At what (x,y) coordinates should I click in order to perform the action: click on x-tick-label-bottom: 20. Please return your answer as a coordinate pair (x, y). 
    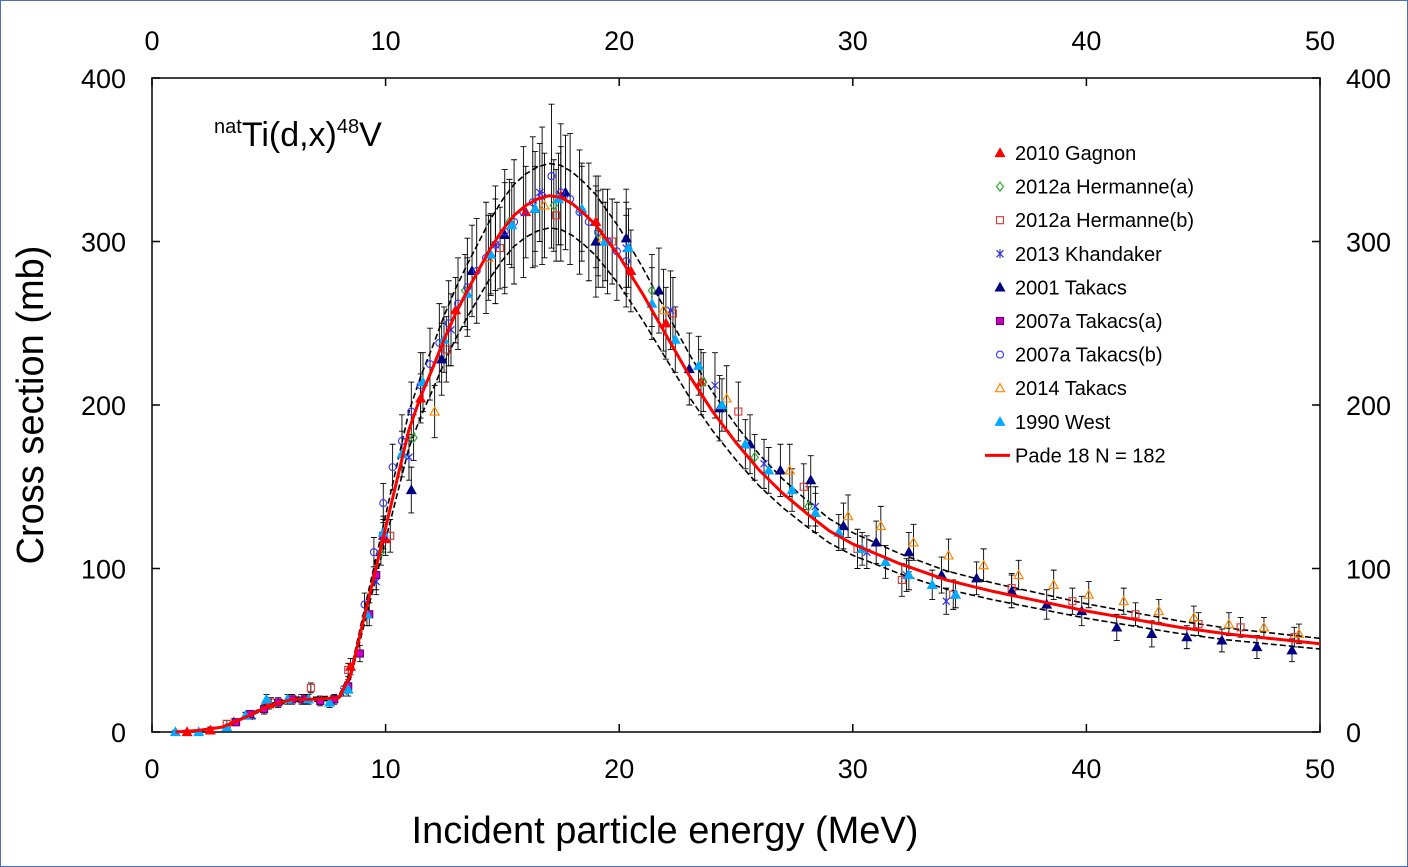
    Looking at the image, I should click on (619, 769).